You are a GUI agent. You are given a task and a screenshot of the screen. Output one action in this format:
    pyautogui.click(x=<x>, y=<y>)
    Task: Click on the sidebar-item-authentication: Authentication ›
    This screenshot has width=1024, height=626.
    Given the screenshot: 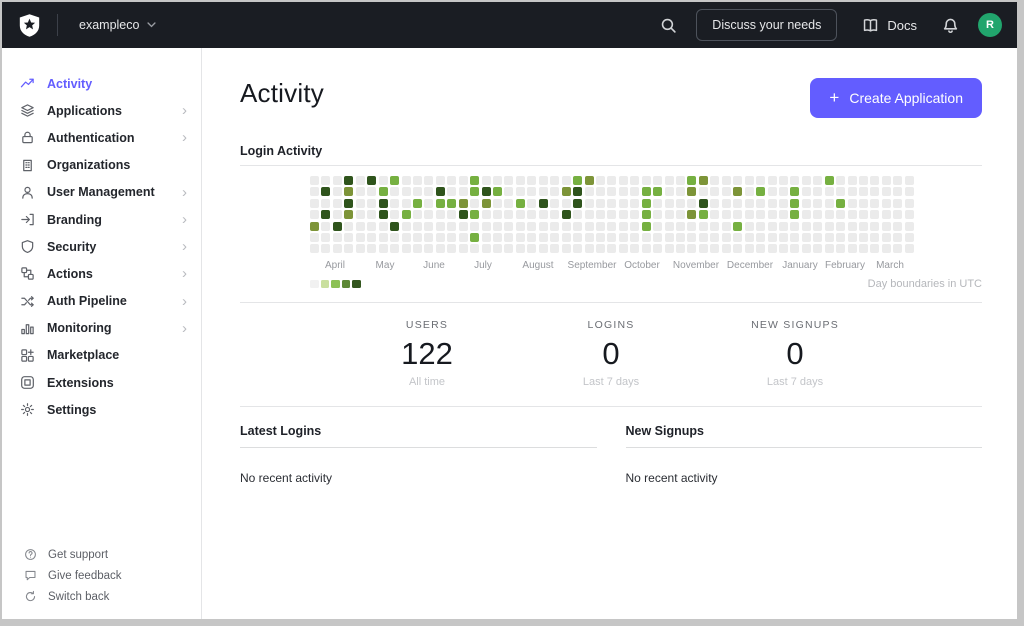 What is the action you would take?
    pyautogui.click(x=101, y=137)
    